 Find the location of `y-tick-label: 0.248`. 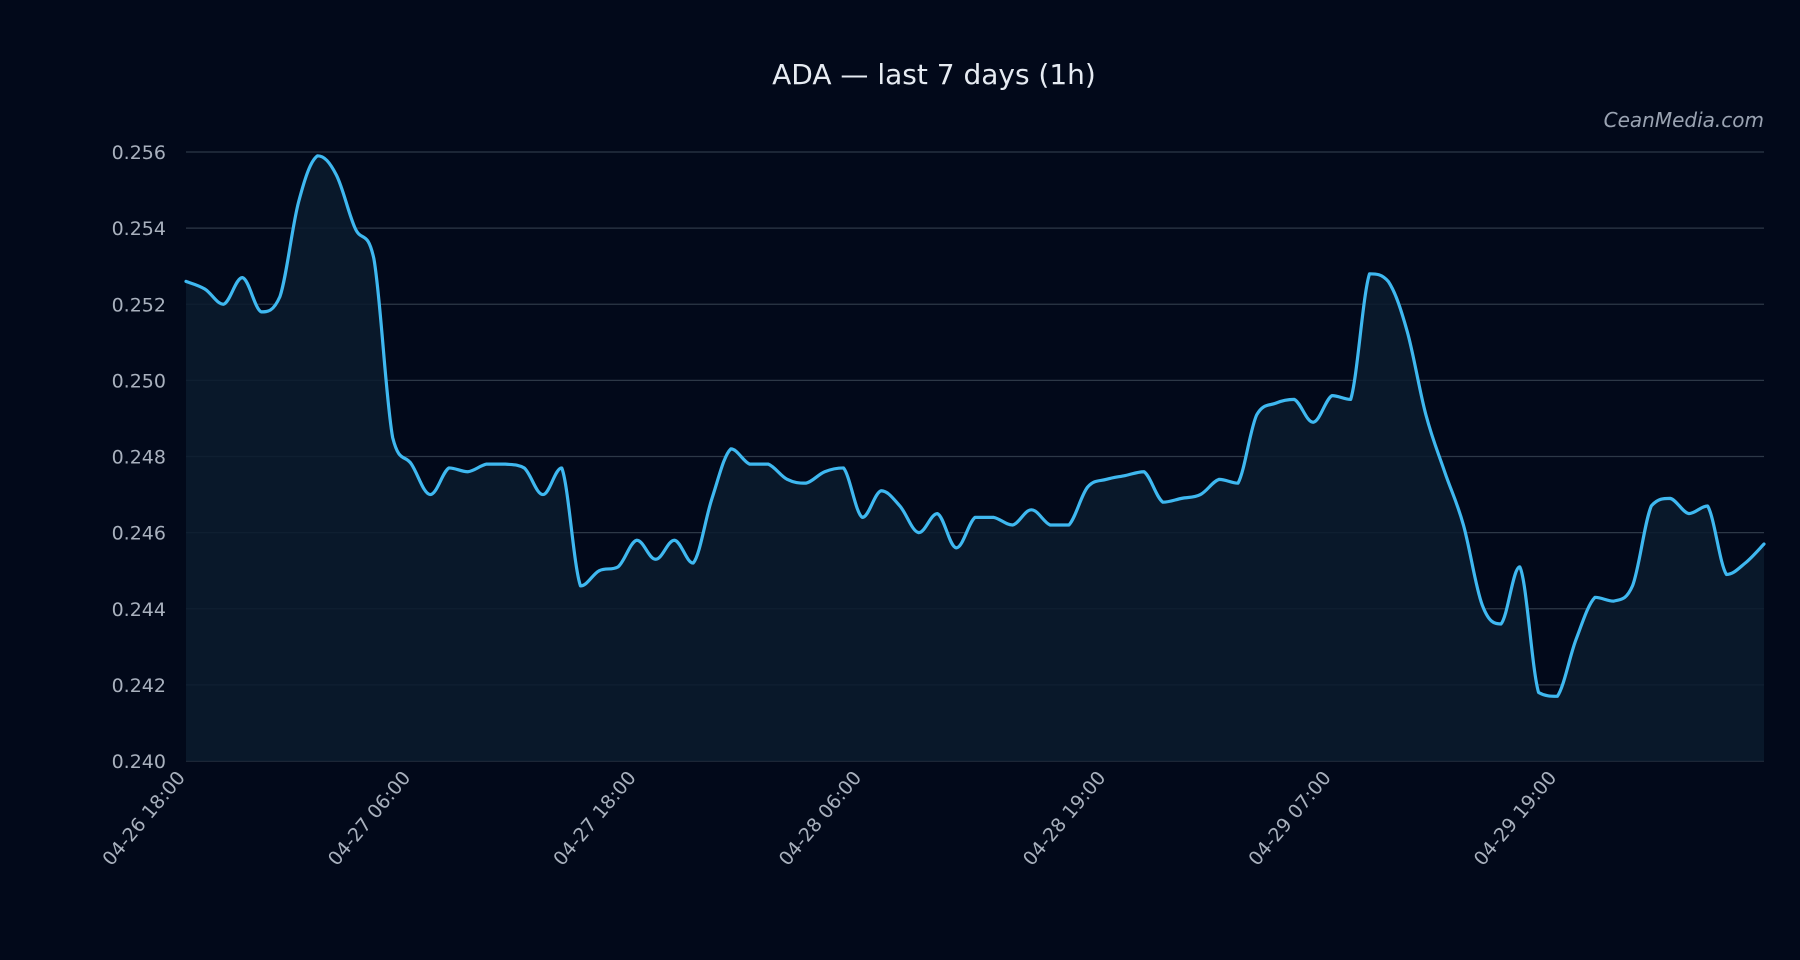

y-tick-label: 0.248 is located at coordinates (139, 458).